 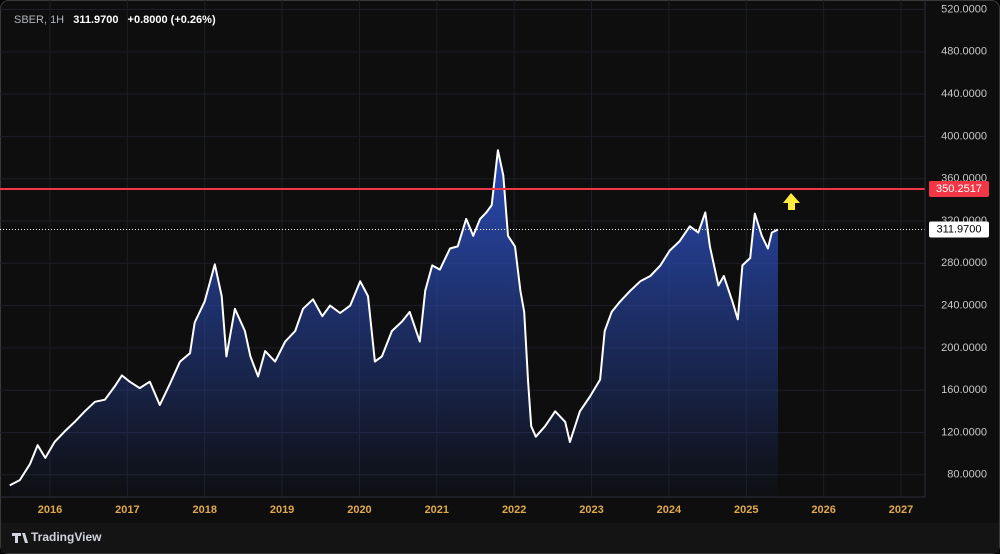 What do you see at coordinates (39, 20) in the screenshot?
I see `symbol: SBER, 1H` at bounding box center [39, 20].